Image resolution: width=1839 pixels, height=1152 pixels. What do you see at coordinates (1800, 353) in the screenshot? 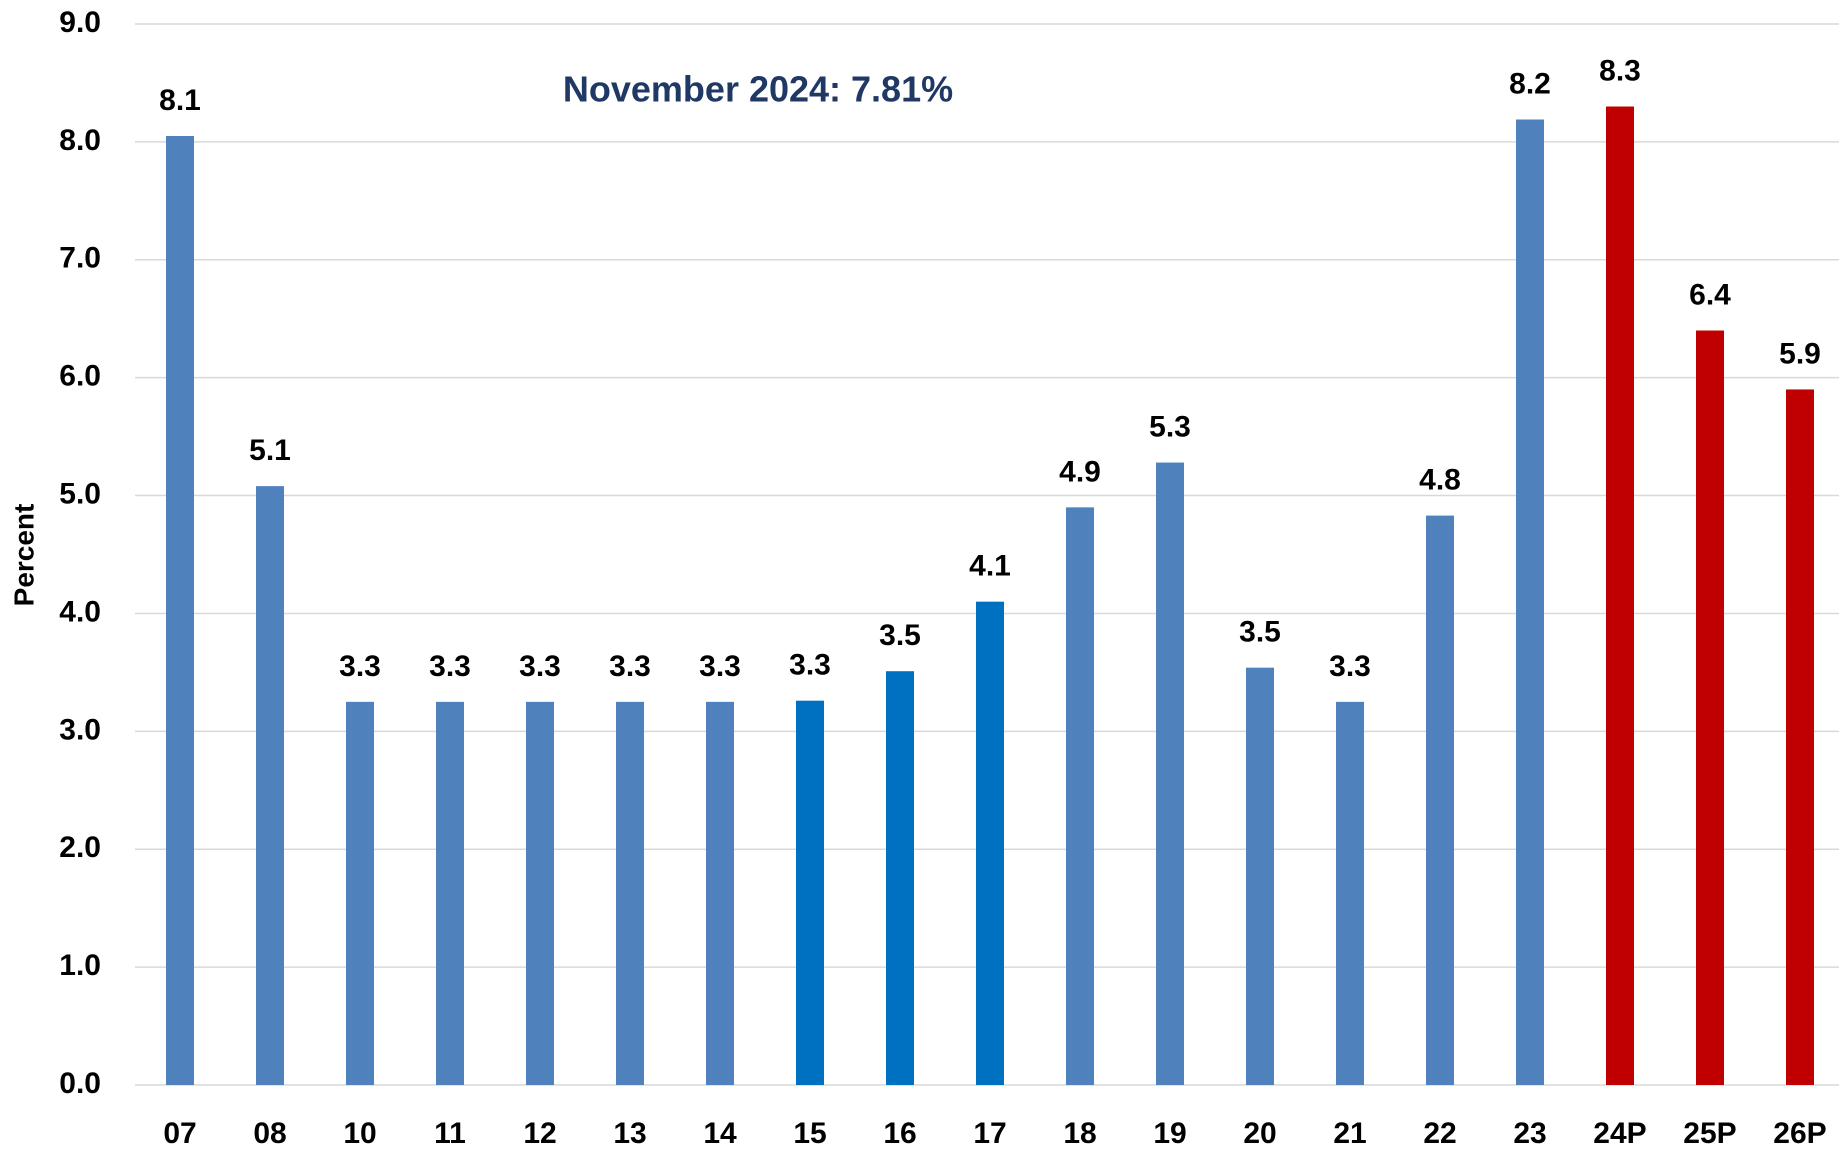
I see `data-label: 5.9` at bounding box center [1800, 353].